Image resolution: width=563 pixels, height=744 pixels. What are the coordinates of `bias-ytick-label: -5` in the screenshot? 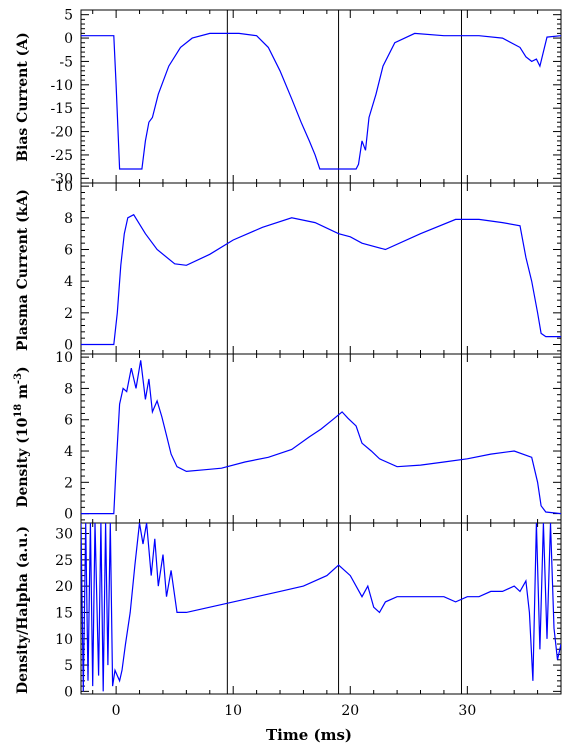 It's located at (66, 62).